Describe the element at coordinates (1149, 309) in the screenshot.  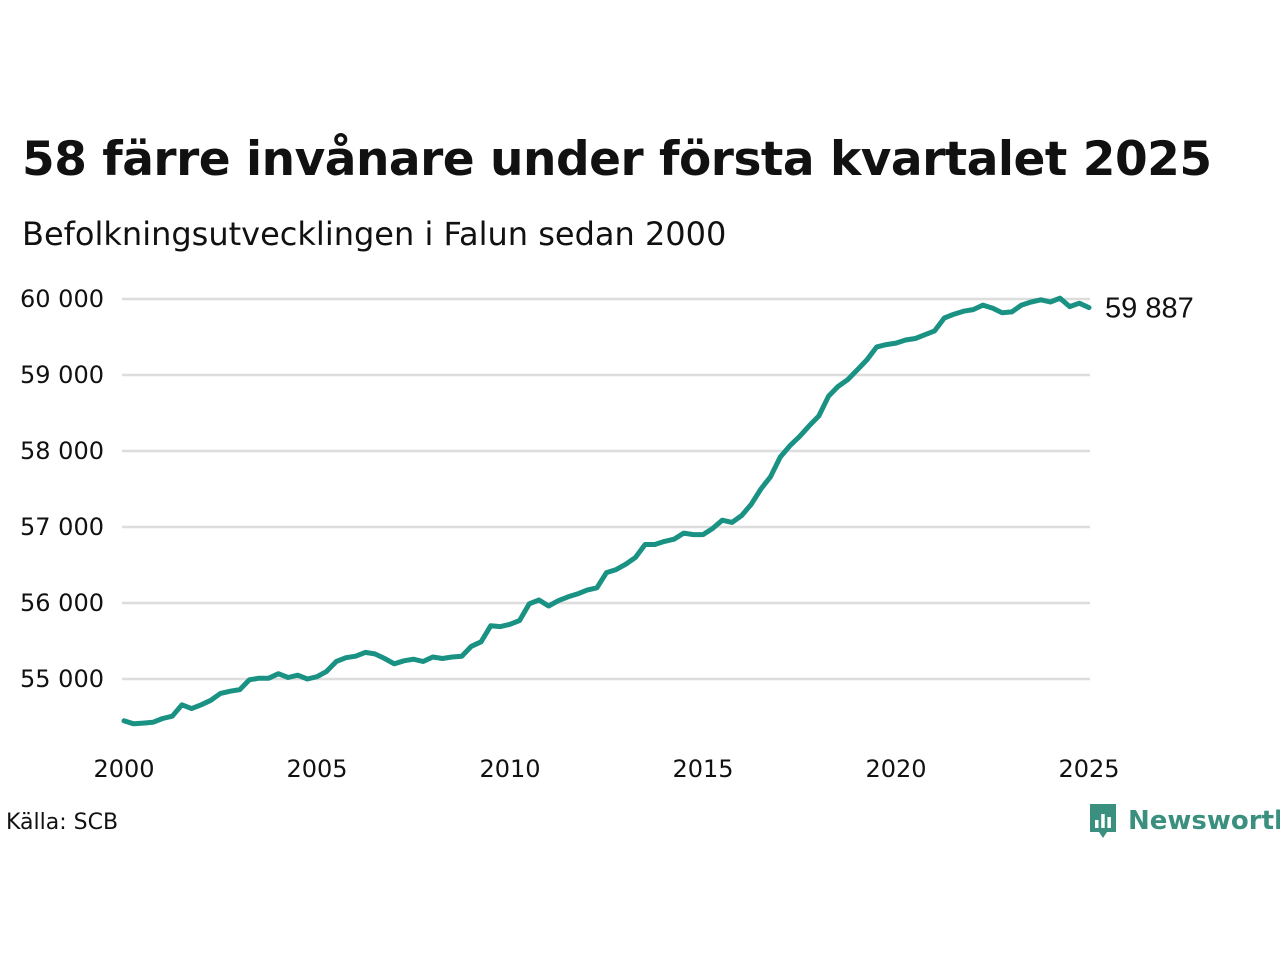
I see `end-value-label: 59 887` at that location.